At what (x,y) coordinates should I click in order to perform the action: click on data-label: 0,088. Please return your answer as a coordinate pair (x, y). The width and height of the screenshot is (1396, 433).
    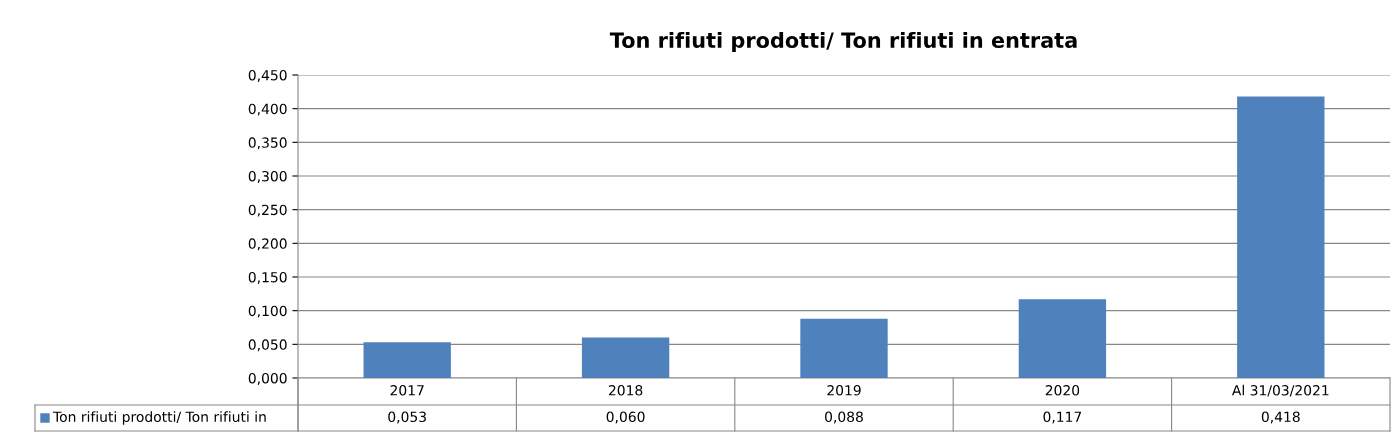
    Looking at the image, I should click on (844, 417).